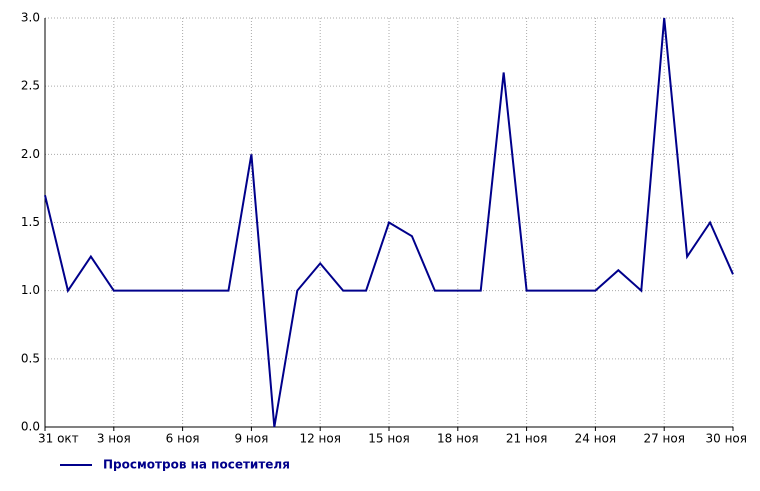 The width and height of the screenshot is (760, 491). I want to click on x-tick-label: 27 ноя, so click(664, 439).